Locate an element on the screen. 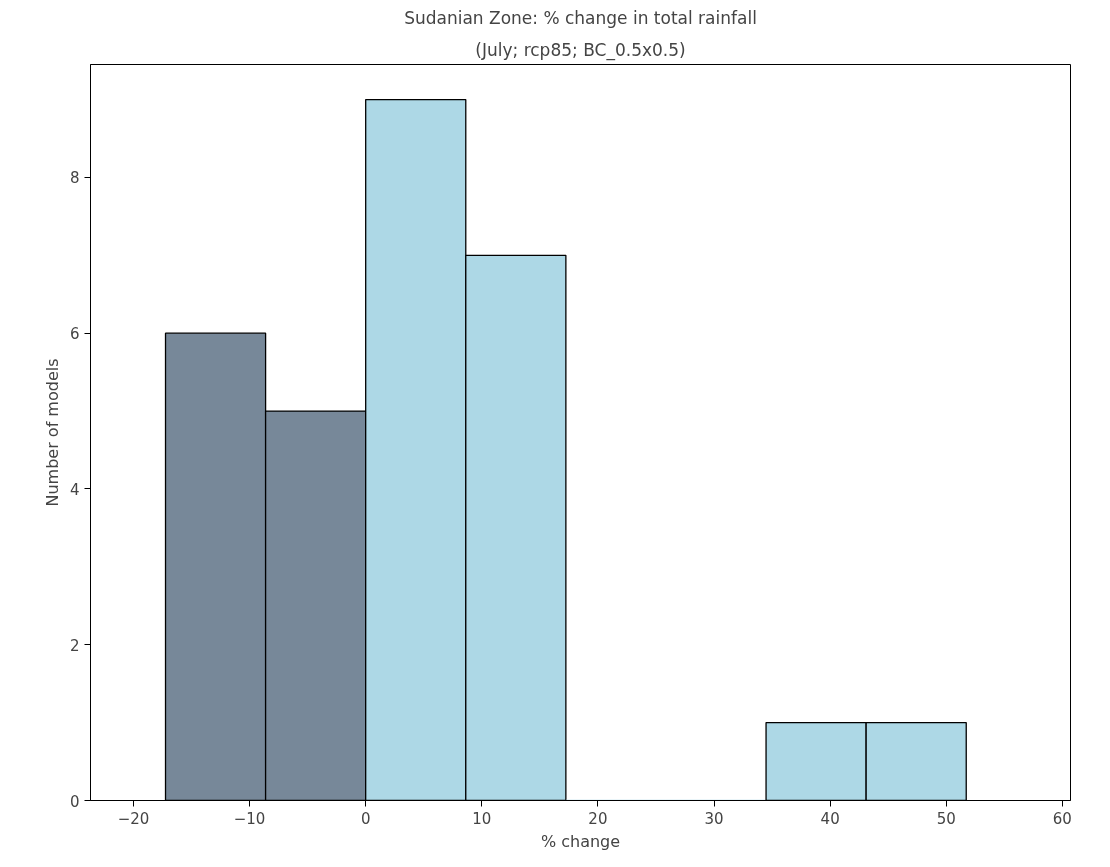 The width and height of the screenshot is (1110, 867). y-axis-title: Number of models is located at coordinates (52, 432).